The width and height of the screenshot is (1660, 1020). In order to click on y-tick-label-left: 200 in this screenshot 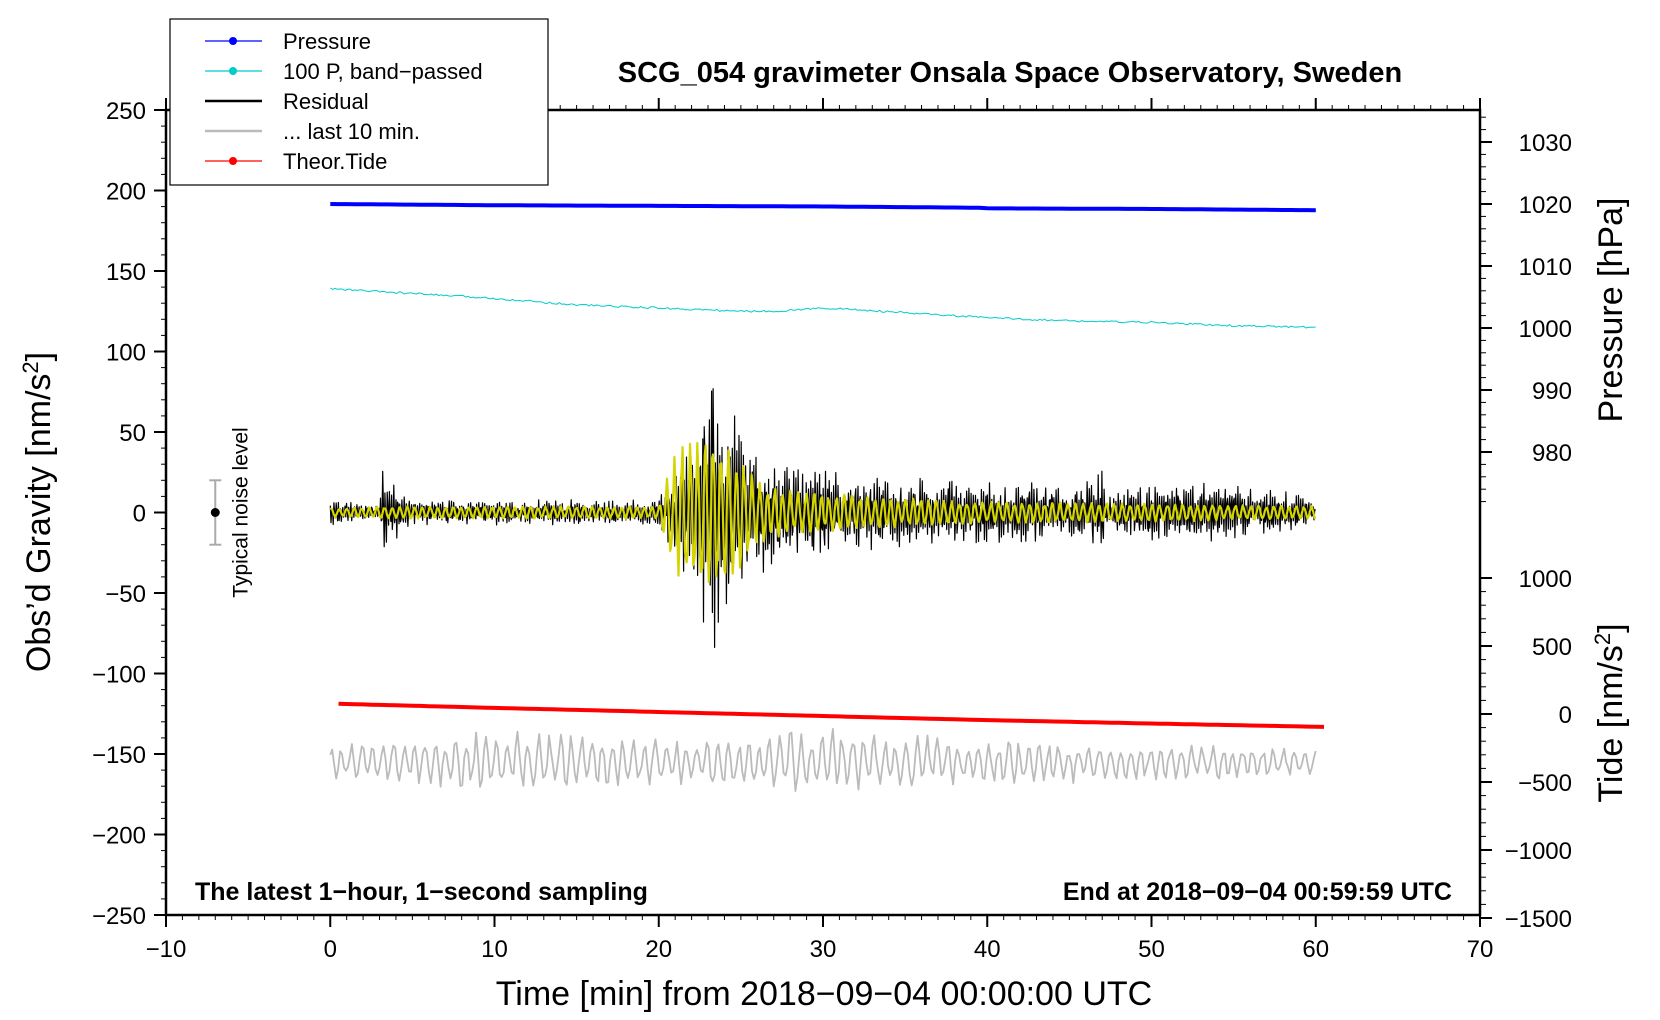, I will do `click(126, 192)`.